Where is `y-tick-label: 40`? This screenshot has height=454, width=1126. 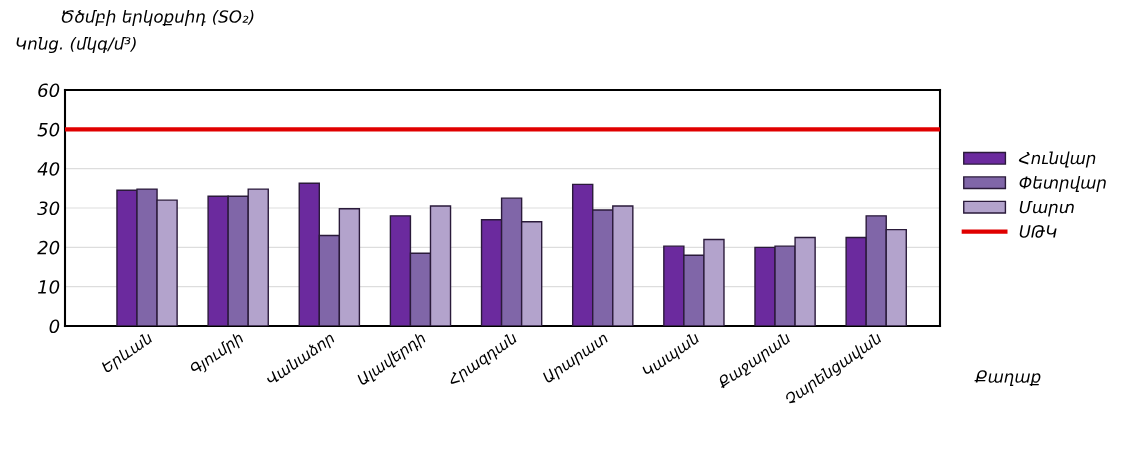
y-tick-label: 40 is located at coordinates (48, 169).